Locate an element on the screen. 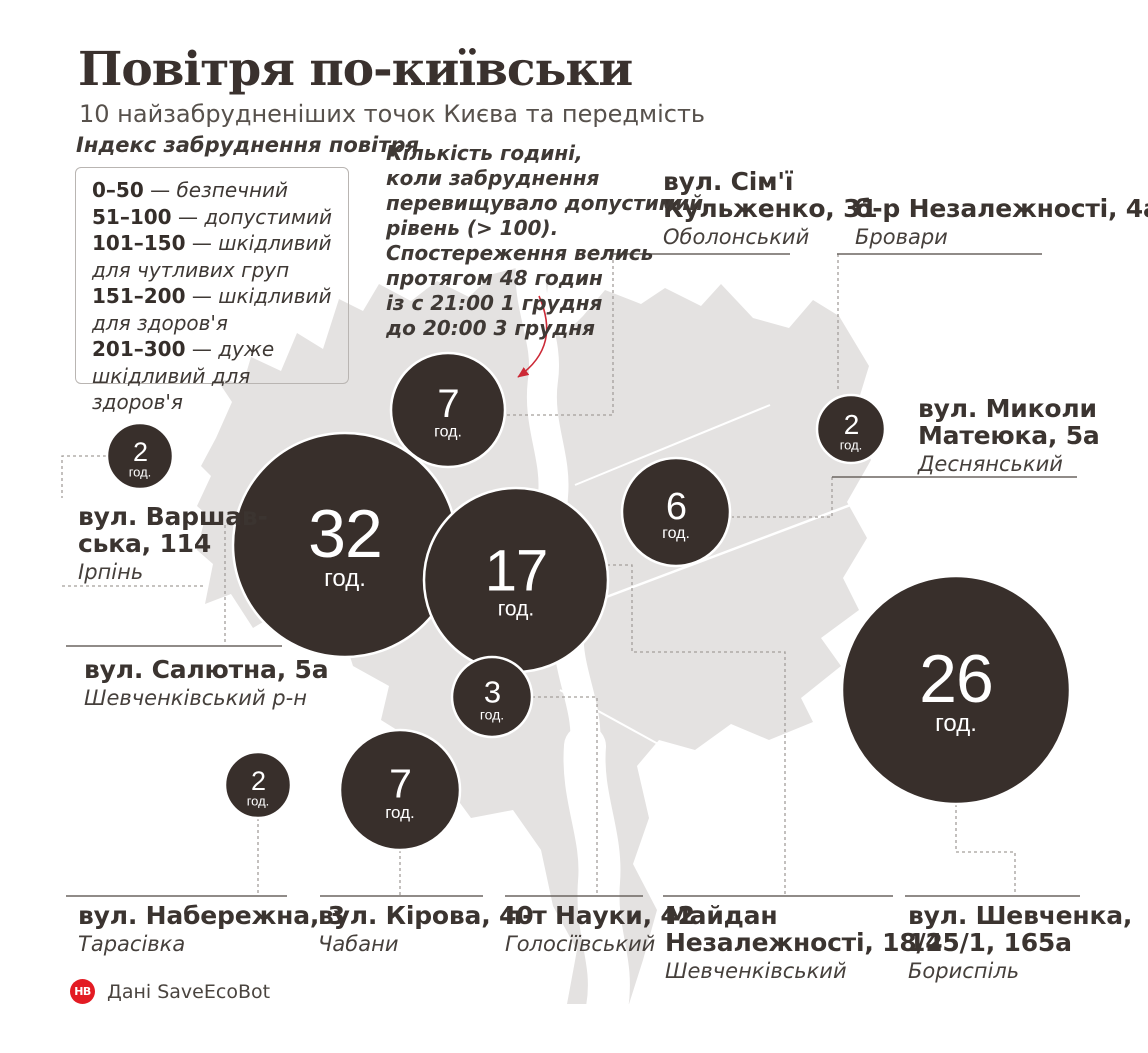 The height and width of the screenshot is (1053, 1148). bubble-hours-brovary: 2 is located at coordinates (851, 424).